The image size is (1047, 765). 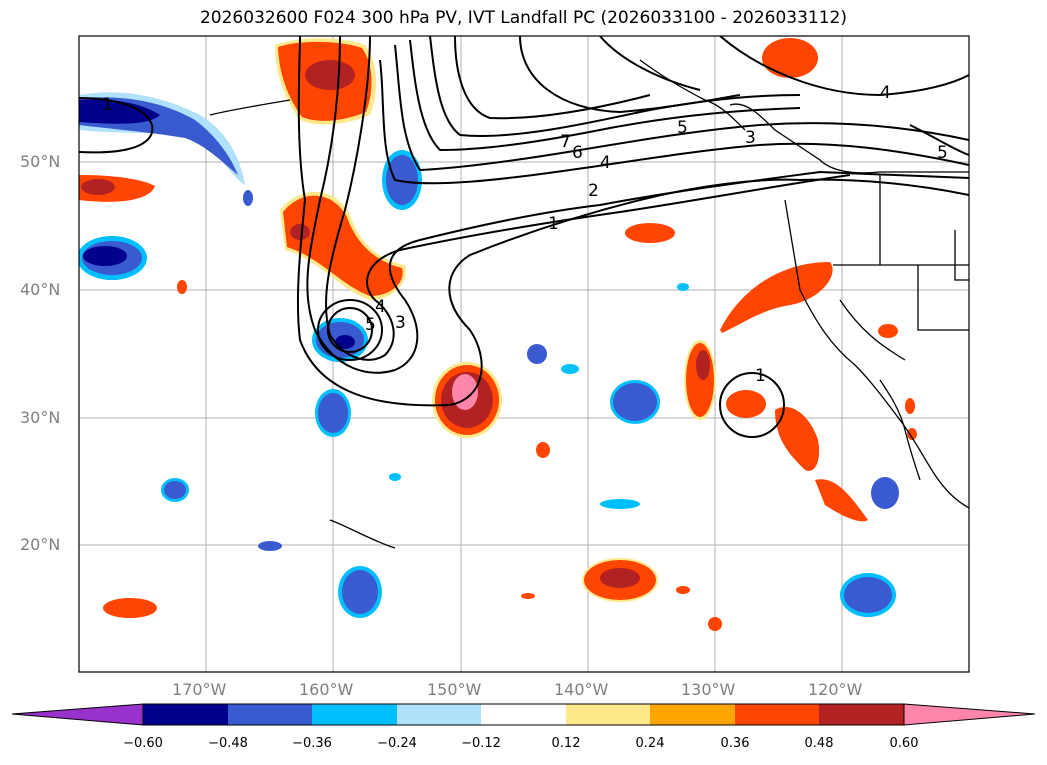 What do you see at coordinates (454, 689) in the screenshot?
I see `lon-label: 150°W` at bounding box center [454, 689].